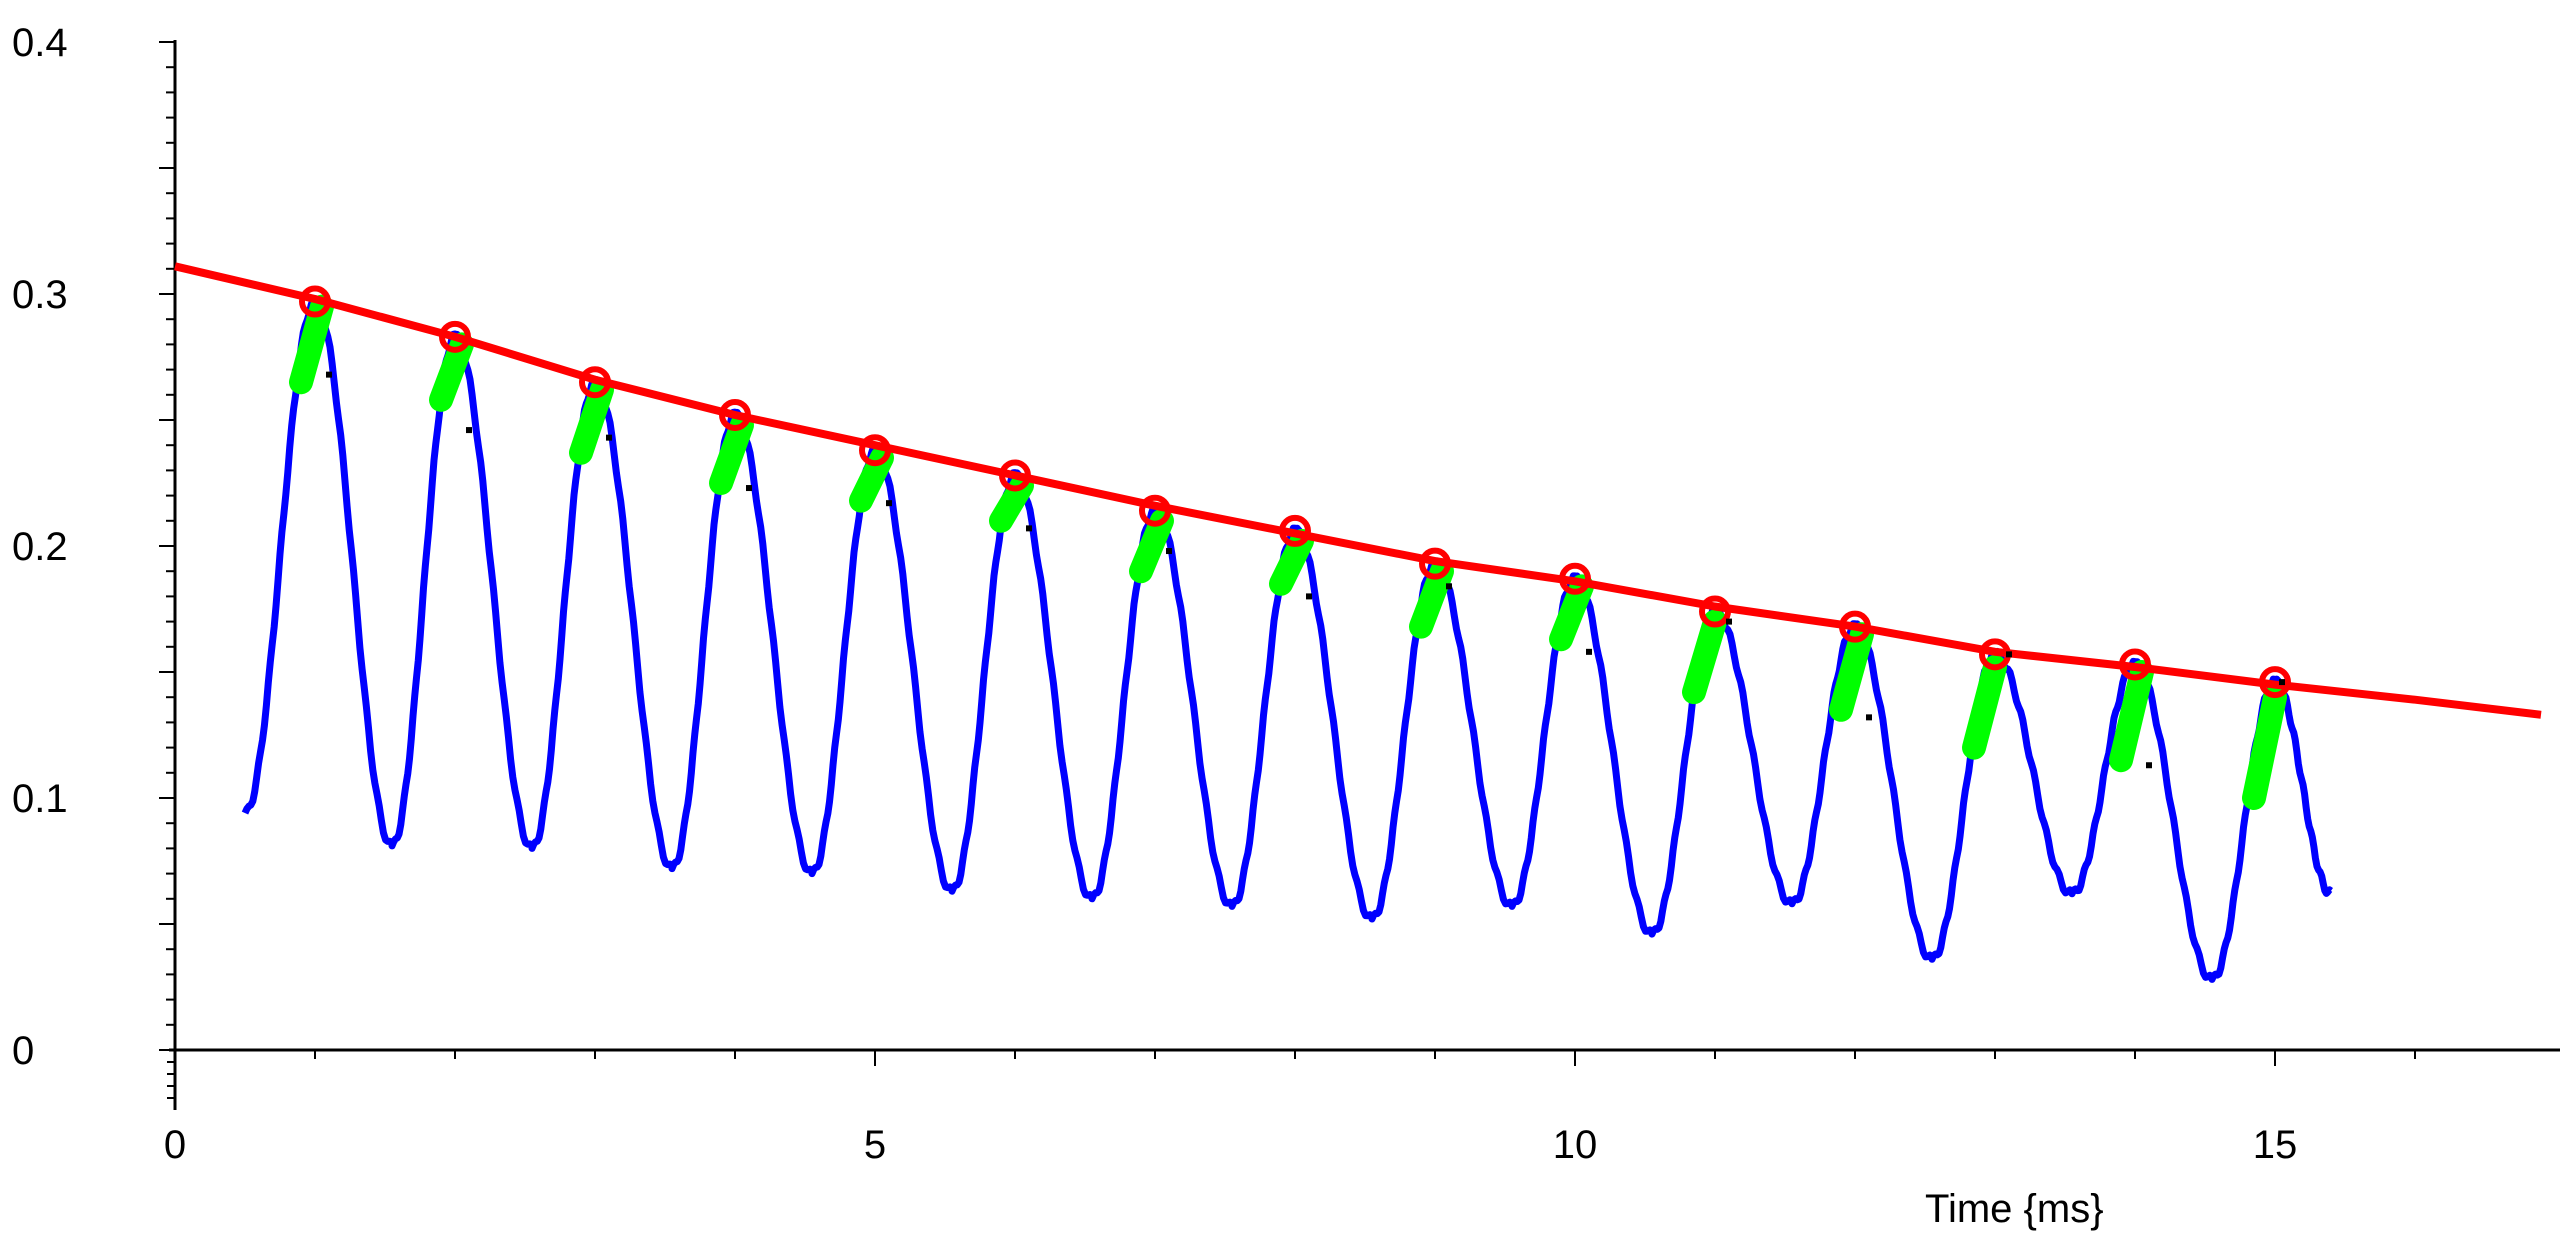 This screenshot has width=2573, height=1256. Describe the element at coordinates (40, 547) in the screenshot. I see `y-tick-label: 0.2` at that location.